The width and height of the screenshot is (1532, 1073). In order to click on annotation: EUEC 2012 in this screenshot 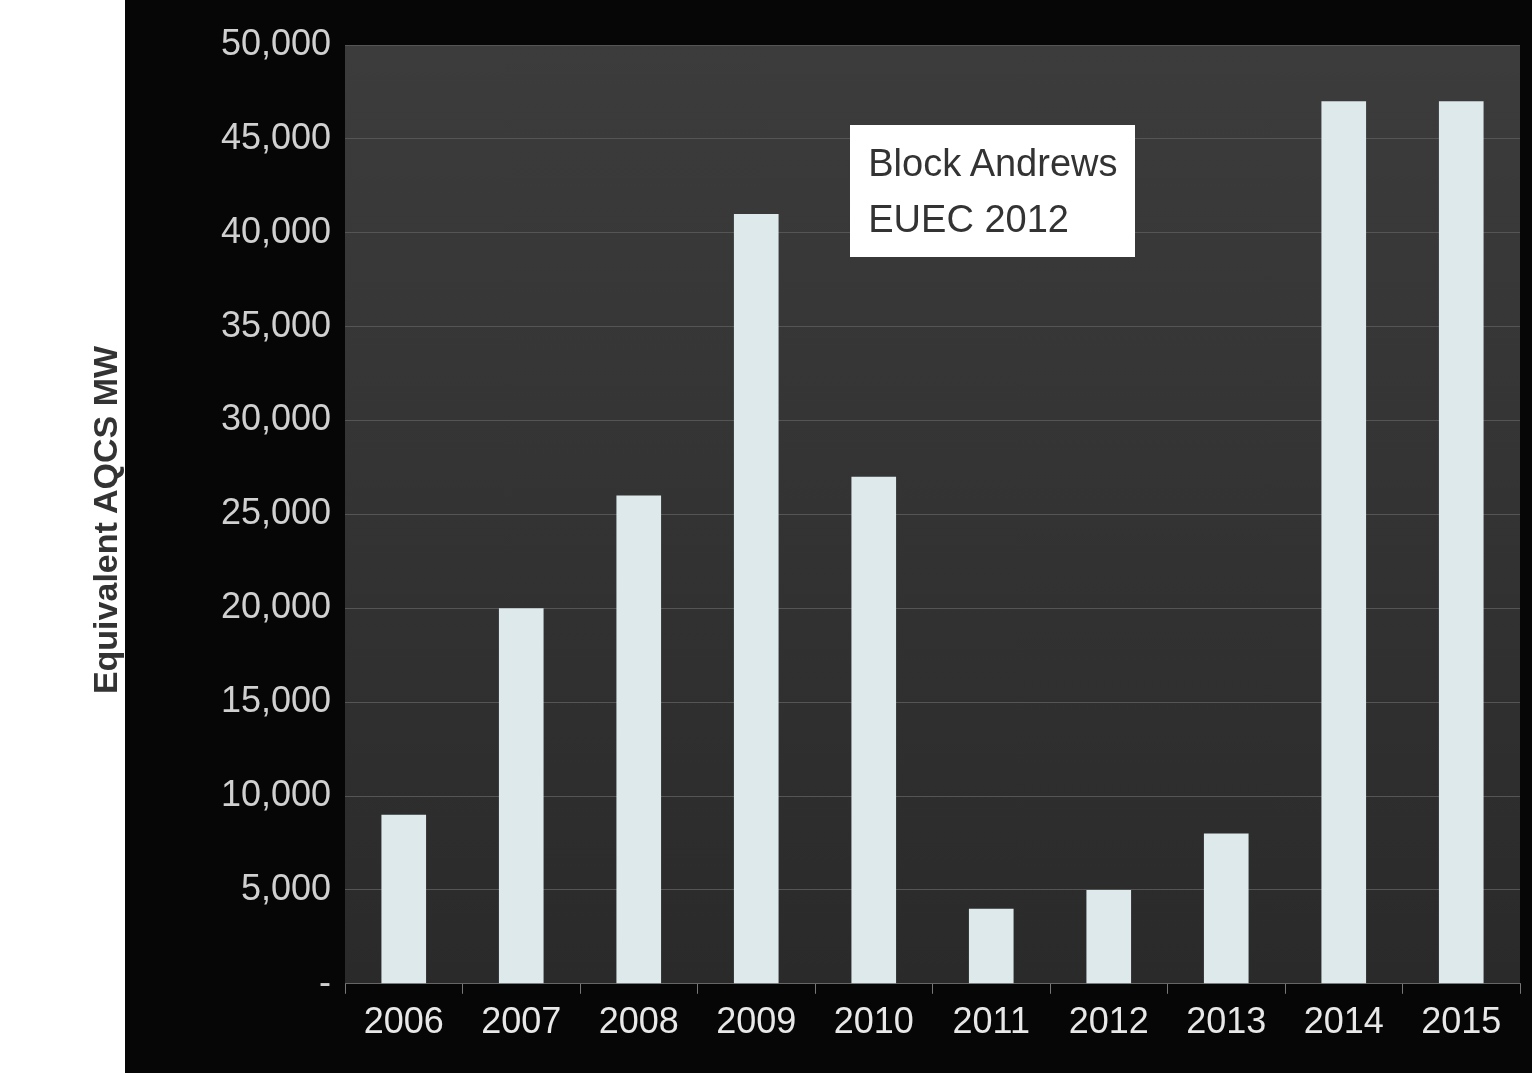, I will do `click(969, 219)`.